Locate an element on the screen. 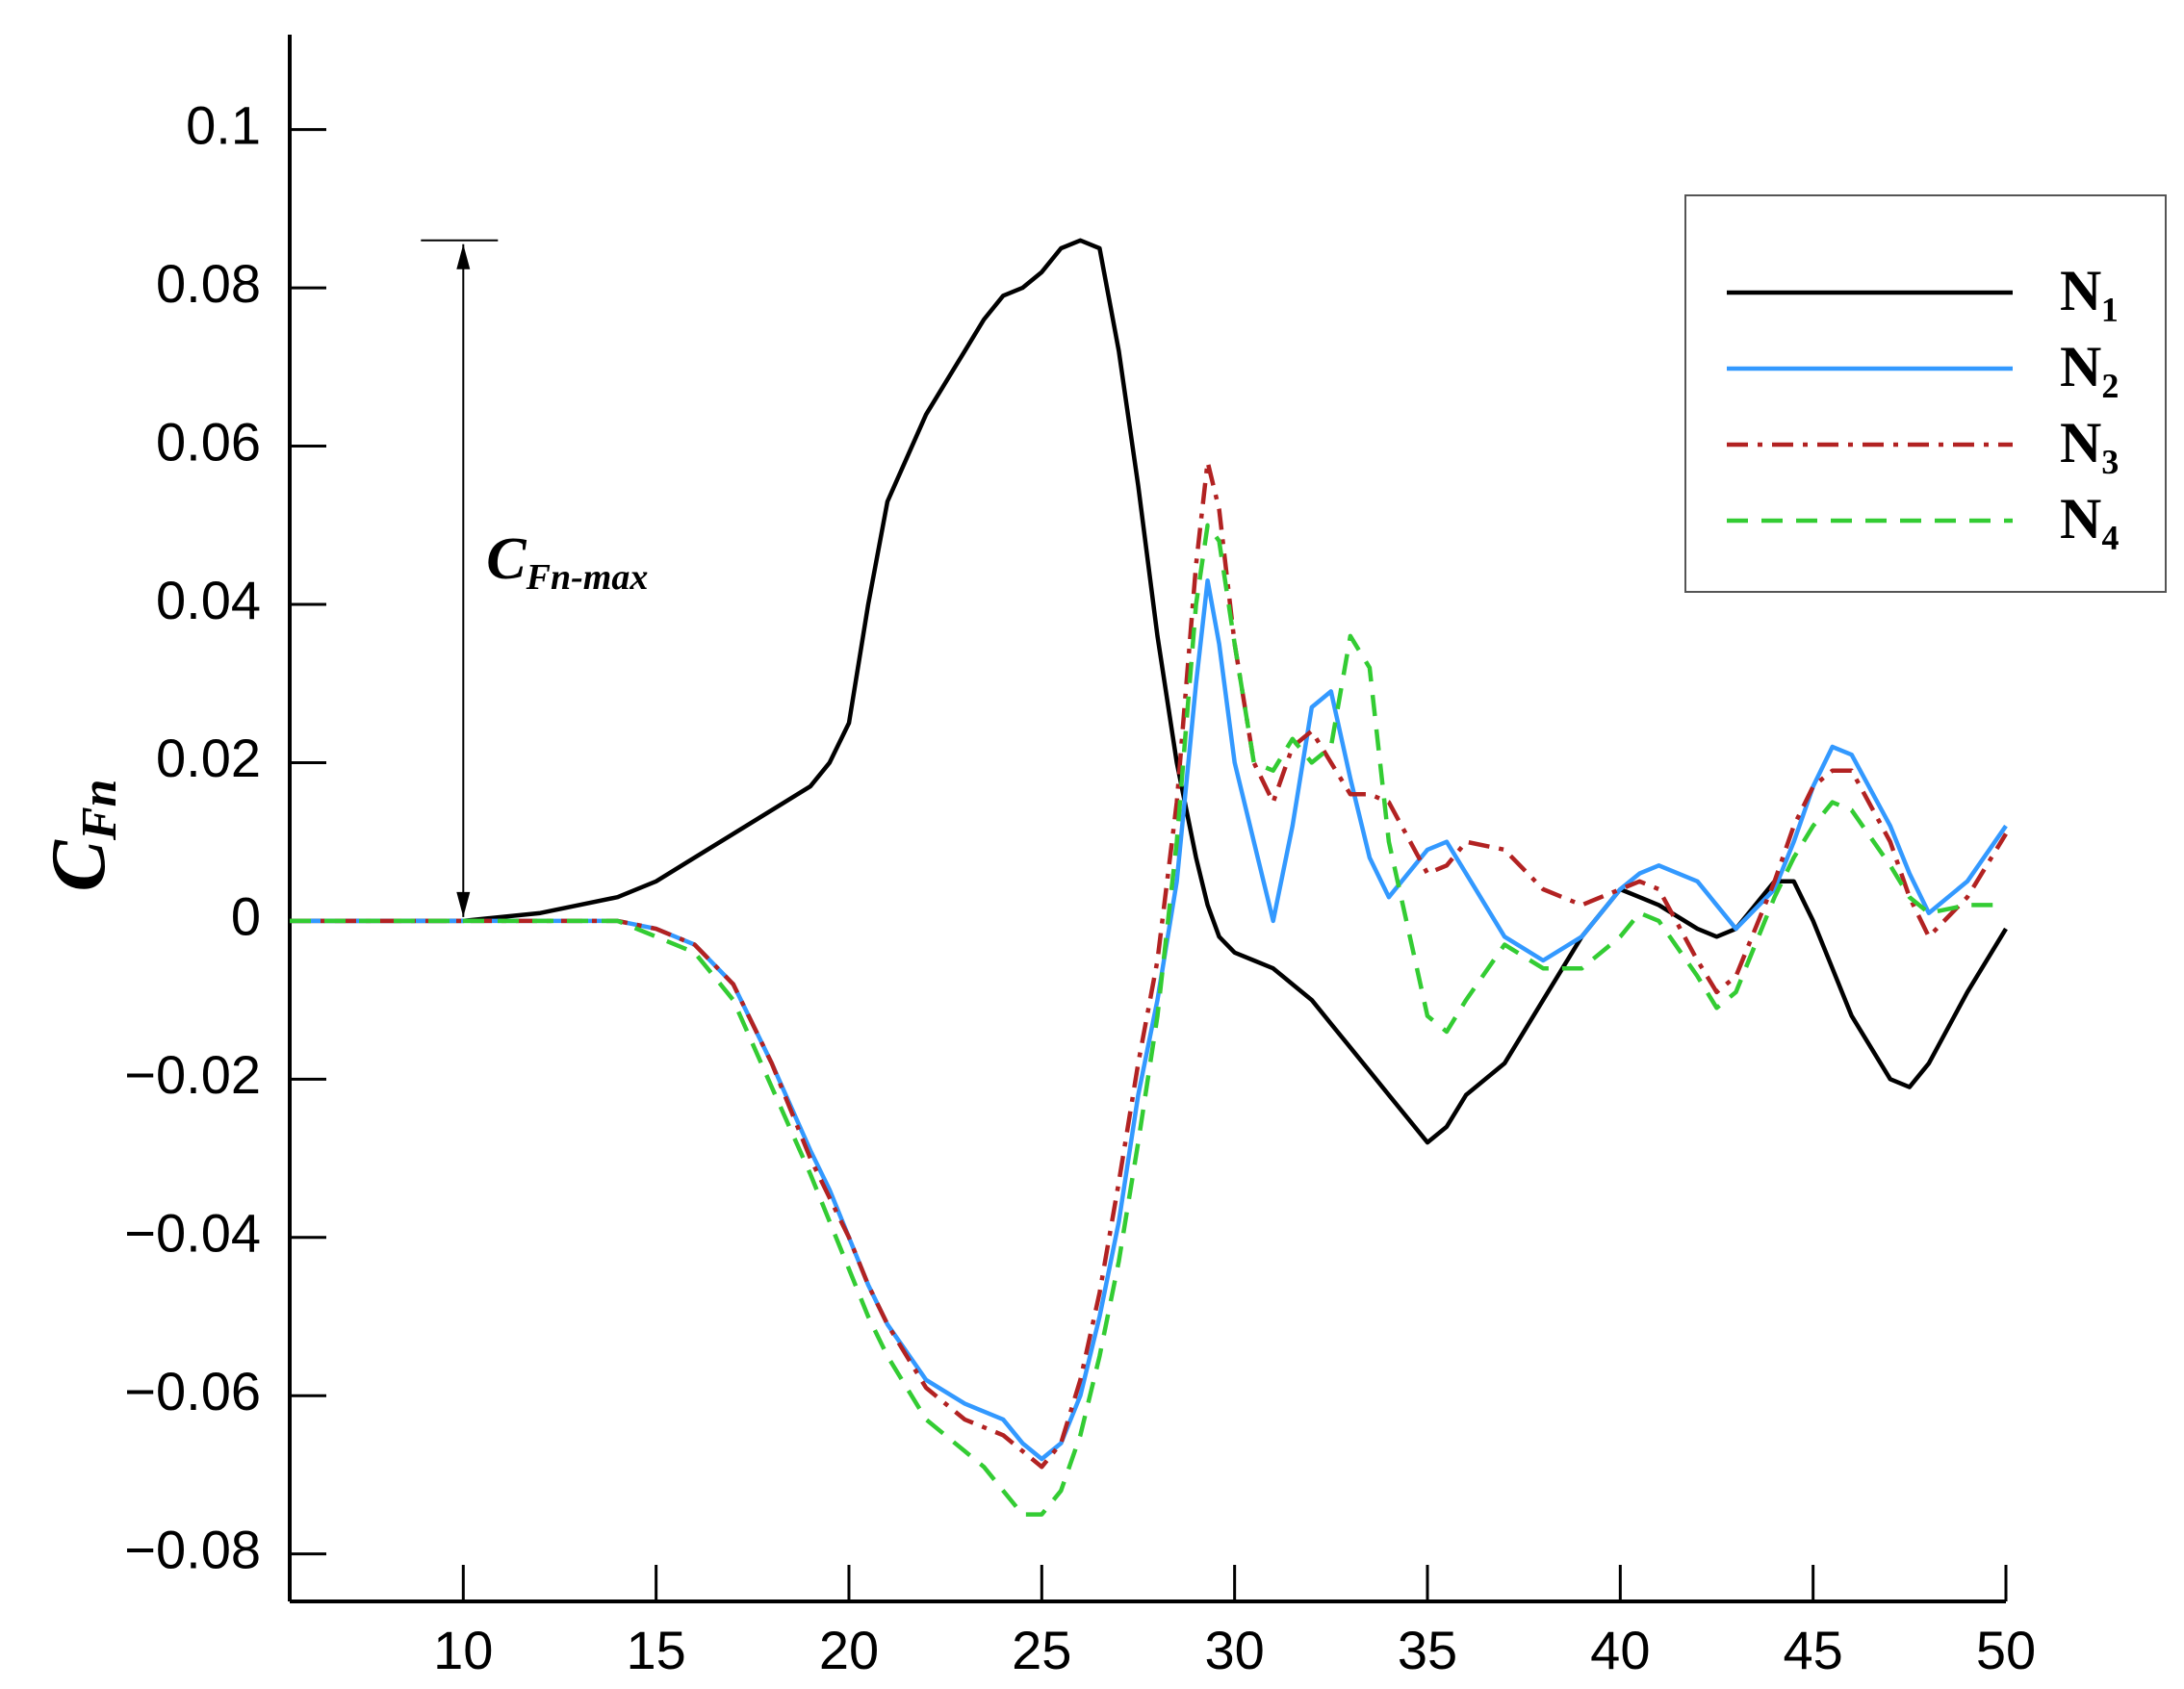  y-axis-label: CFn is located at coordinates (82, 836).